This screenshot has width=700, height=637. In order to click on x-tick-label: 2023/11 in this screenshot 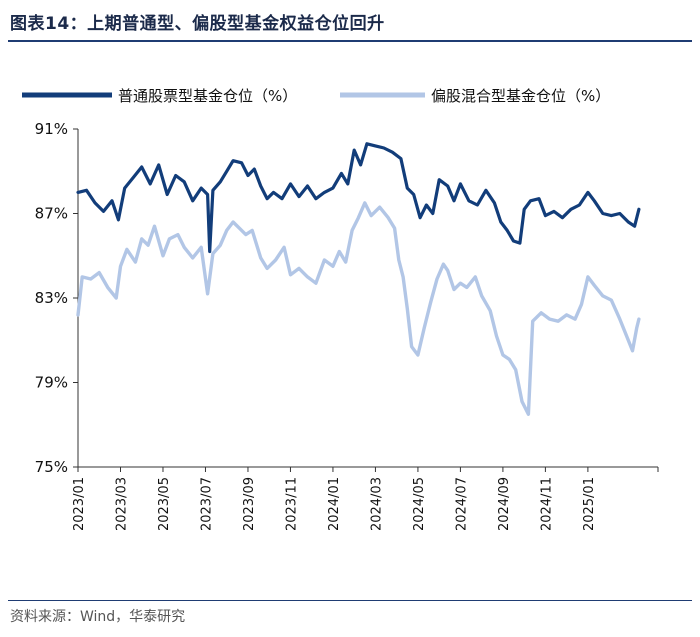, I will do `click(291, 504)`.